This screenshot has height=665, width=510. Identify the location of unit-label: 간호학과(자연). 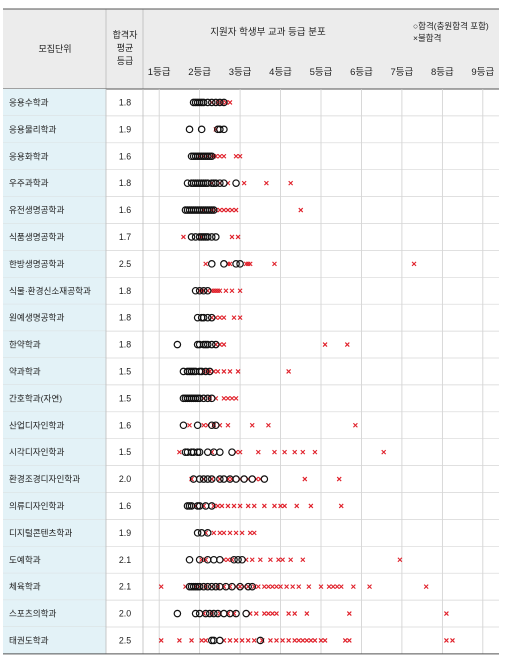
(35, 398).